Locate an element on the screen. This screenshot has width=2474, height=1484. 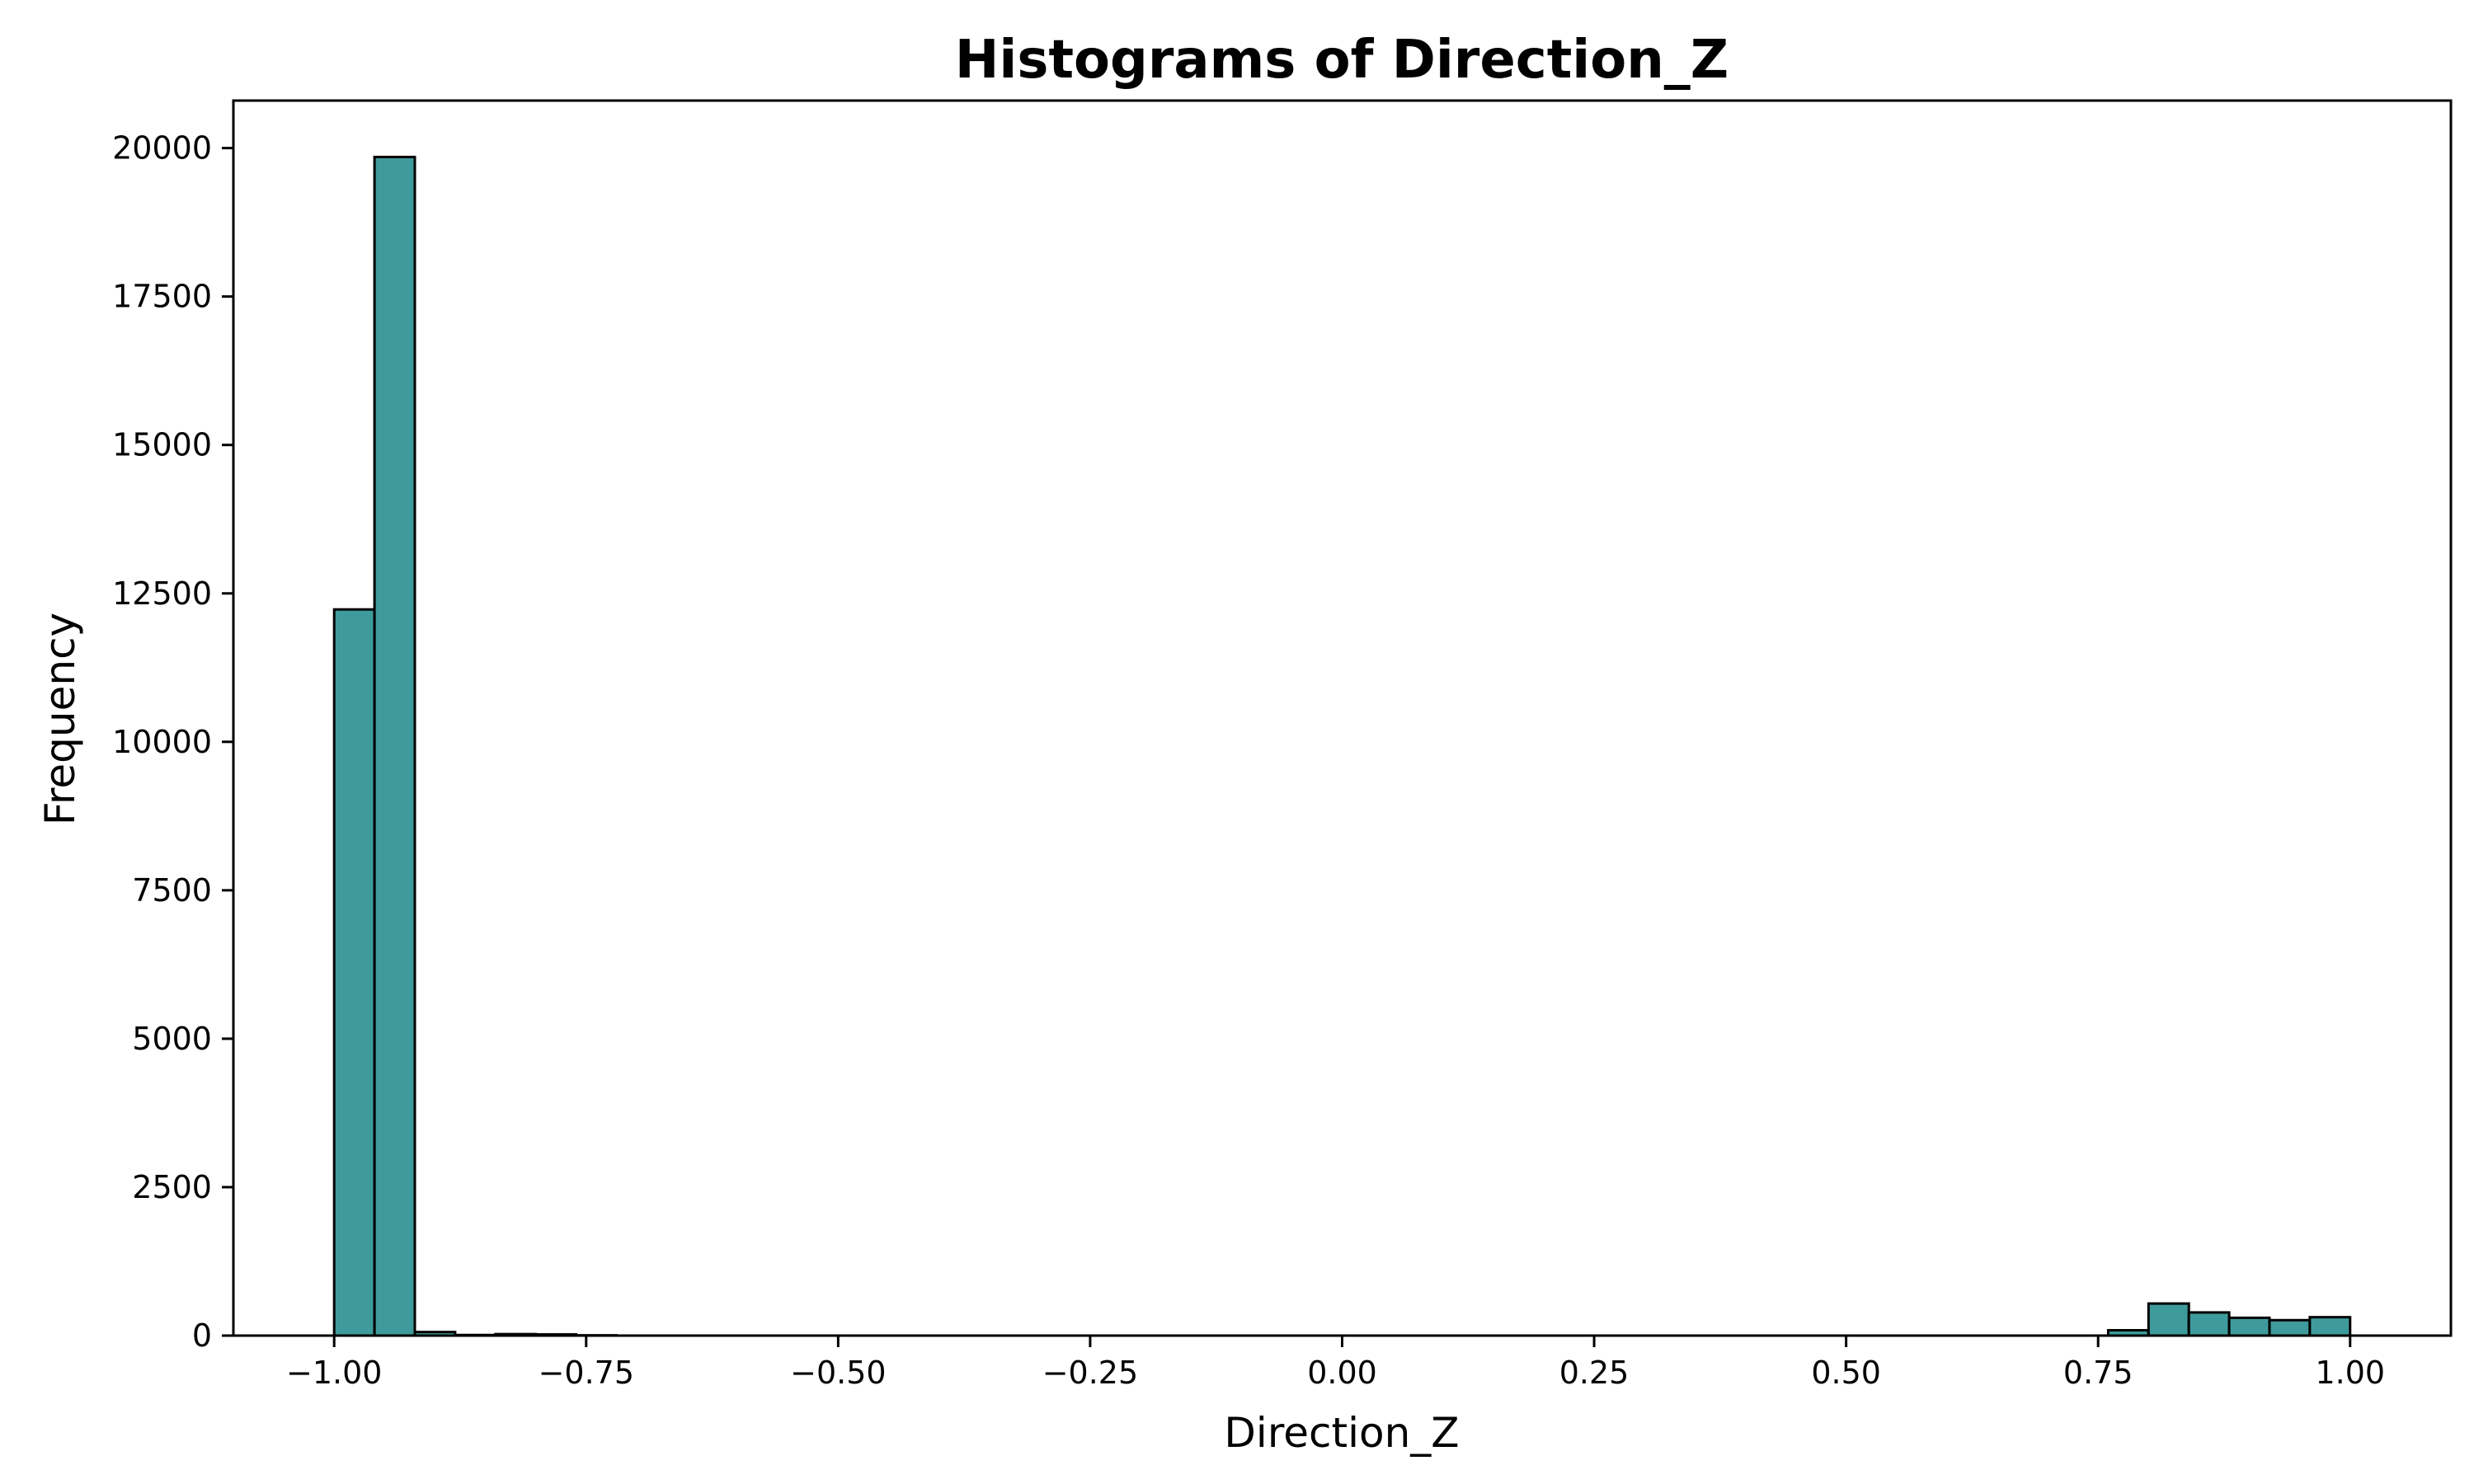
x-tick-label: 0.00 is located at coordinates (1342, 1373).